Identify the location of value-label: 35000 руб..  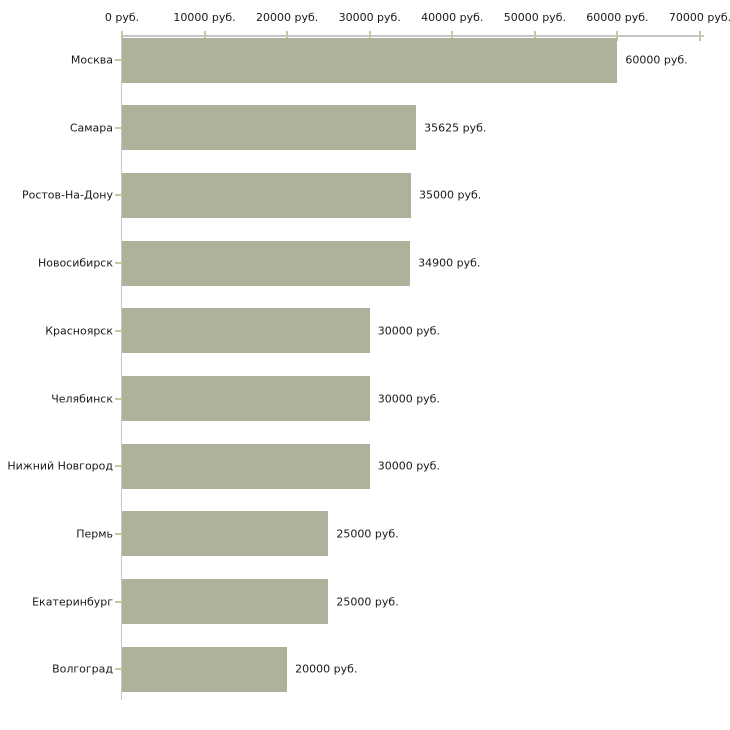
(450, 195).